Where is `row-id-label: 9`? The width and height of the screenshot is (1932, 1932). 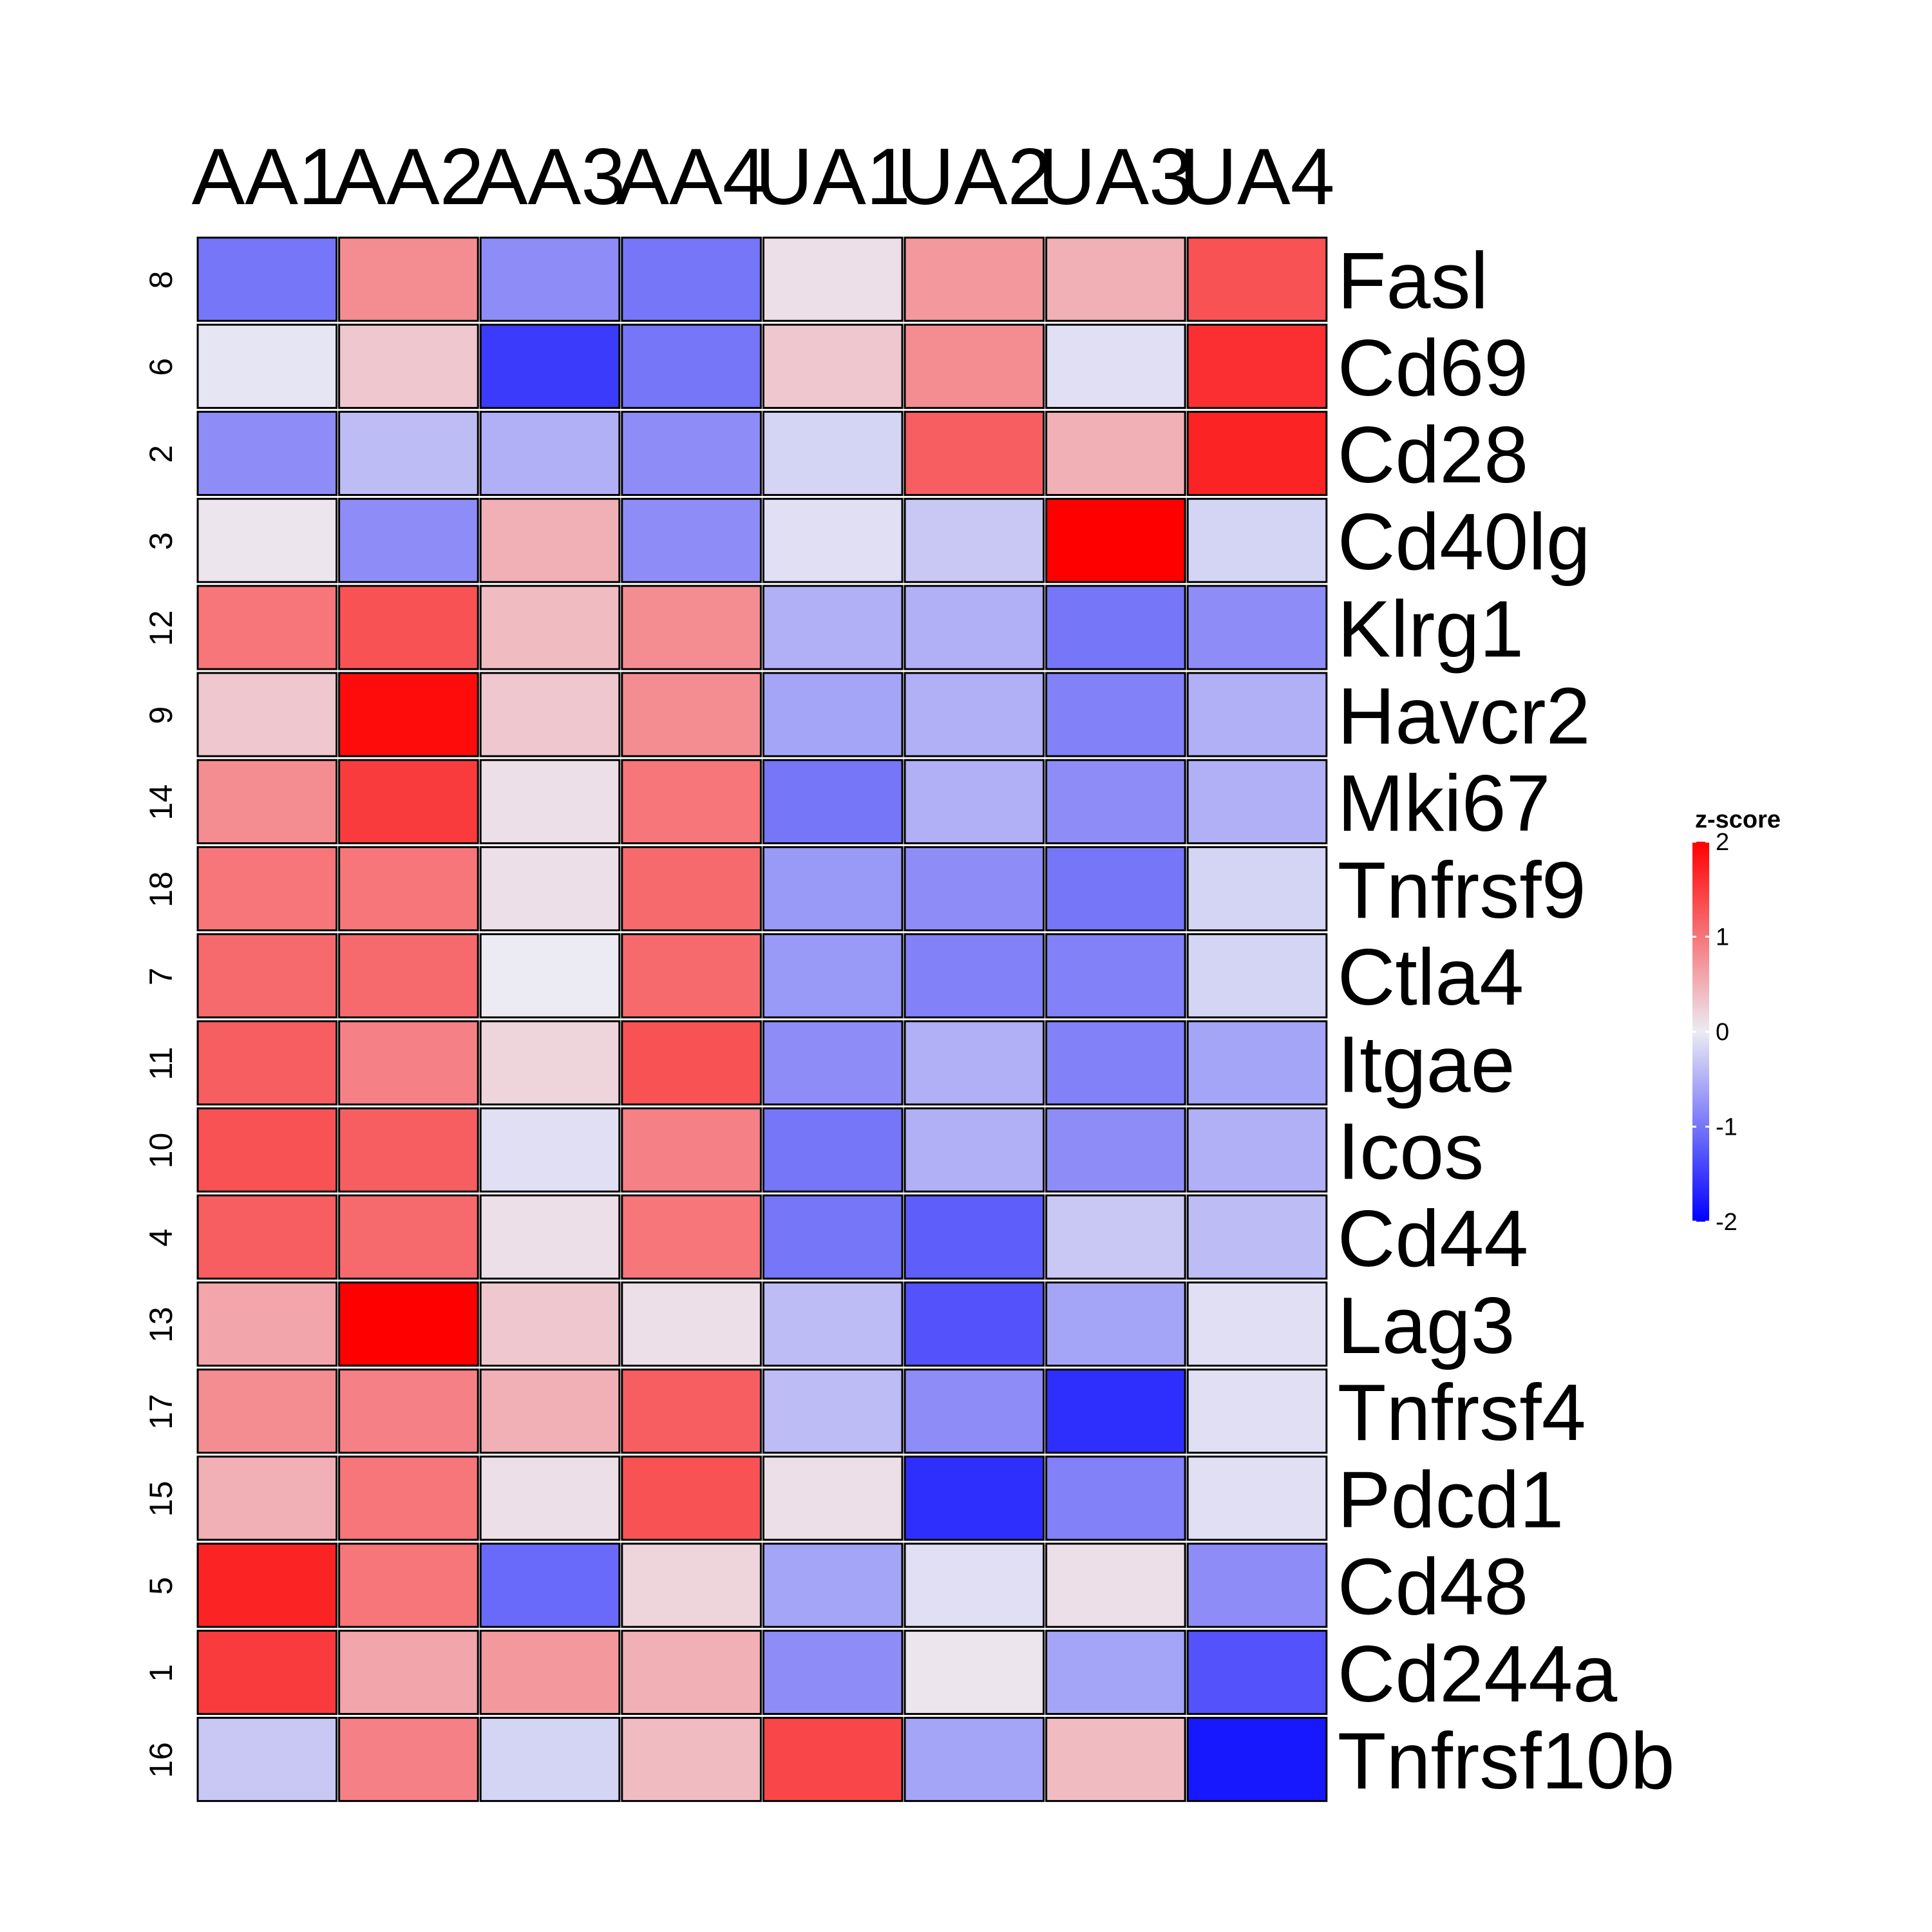 row-id-label: 9 is located at coordinates (161, 715).